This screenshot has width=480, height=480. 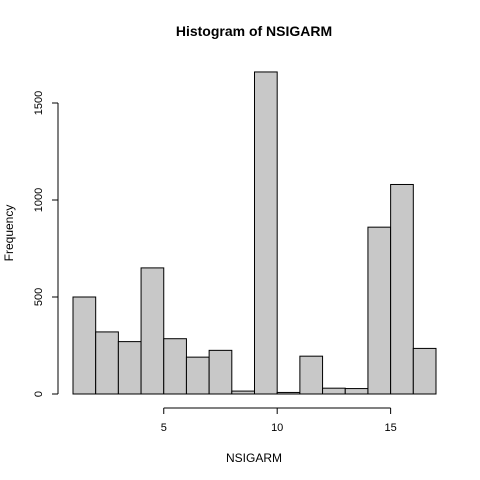 What do you see at coordinates (254, 31) in the screenshot?
I see `chart-title: Histogram of NSIGARM` at bounding box center [254, 31].